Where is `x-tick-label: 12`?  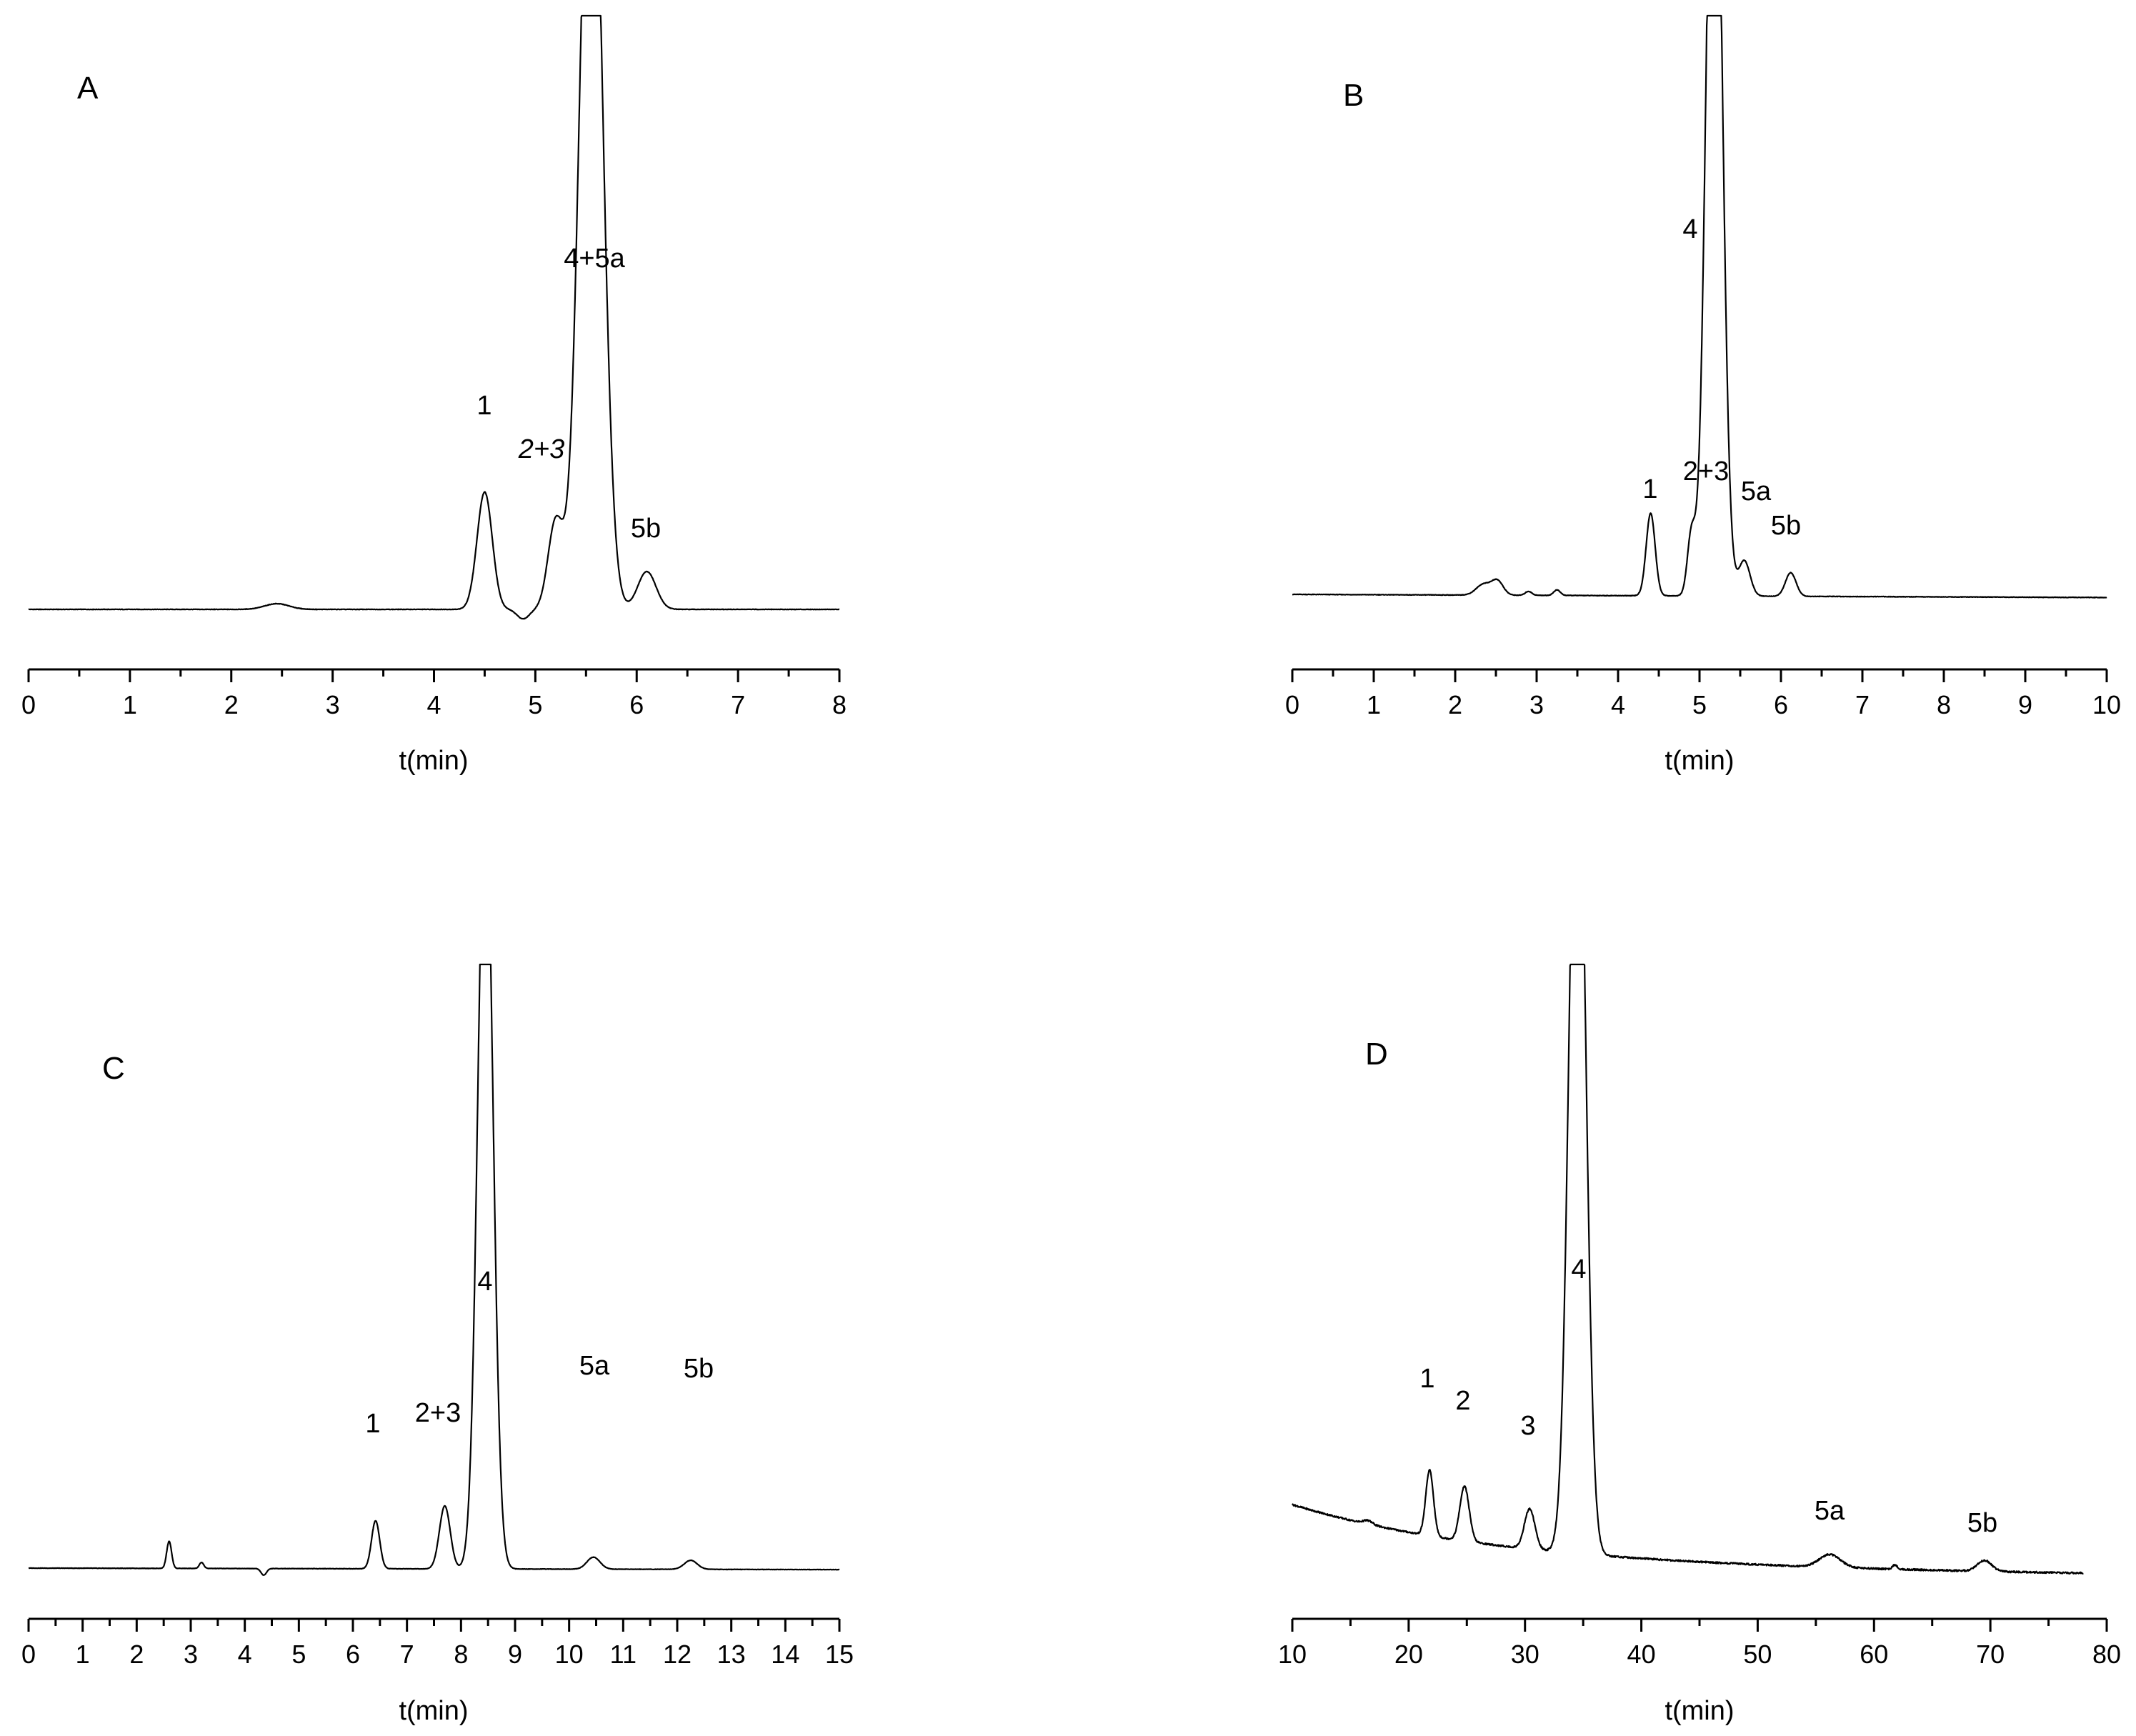 x-tick-label: 12 is located at coordinates (677, 1654).